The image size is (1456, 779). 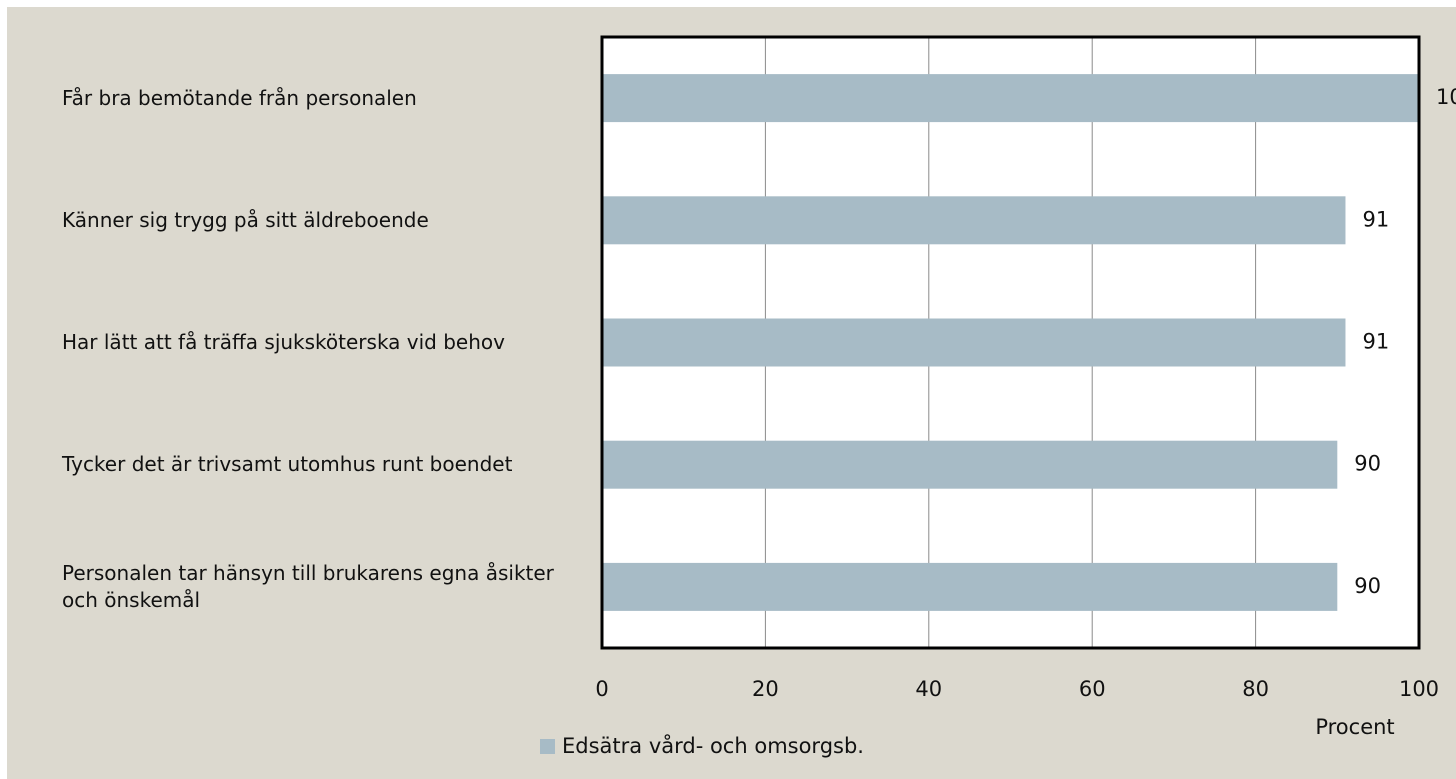 What do you see at coordinates (547, 746) in the screenshot?
I see `legend-swatch` at bounding box center [547, 746].